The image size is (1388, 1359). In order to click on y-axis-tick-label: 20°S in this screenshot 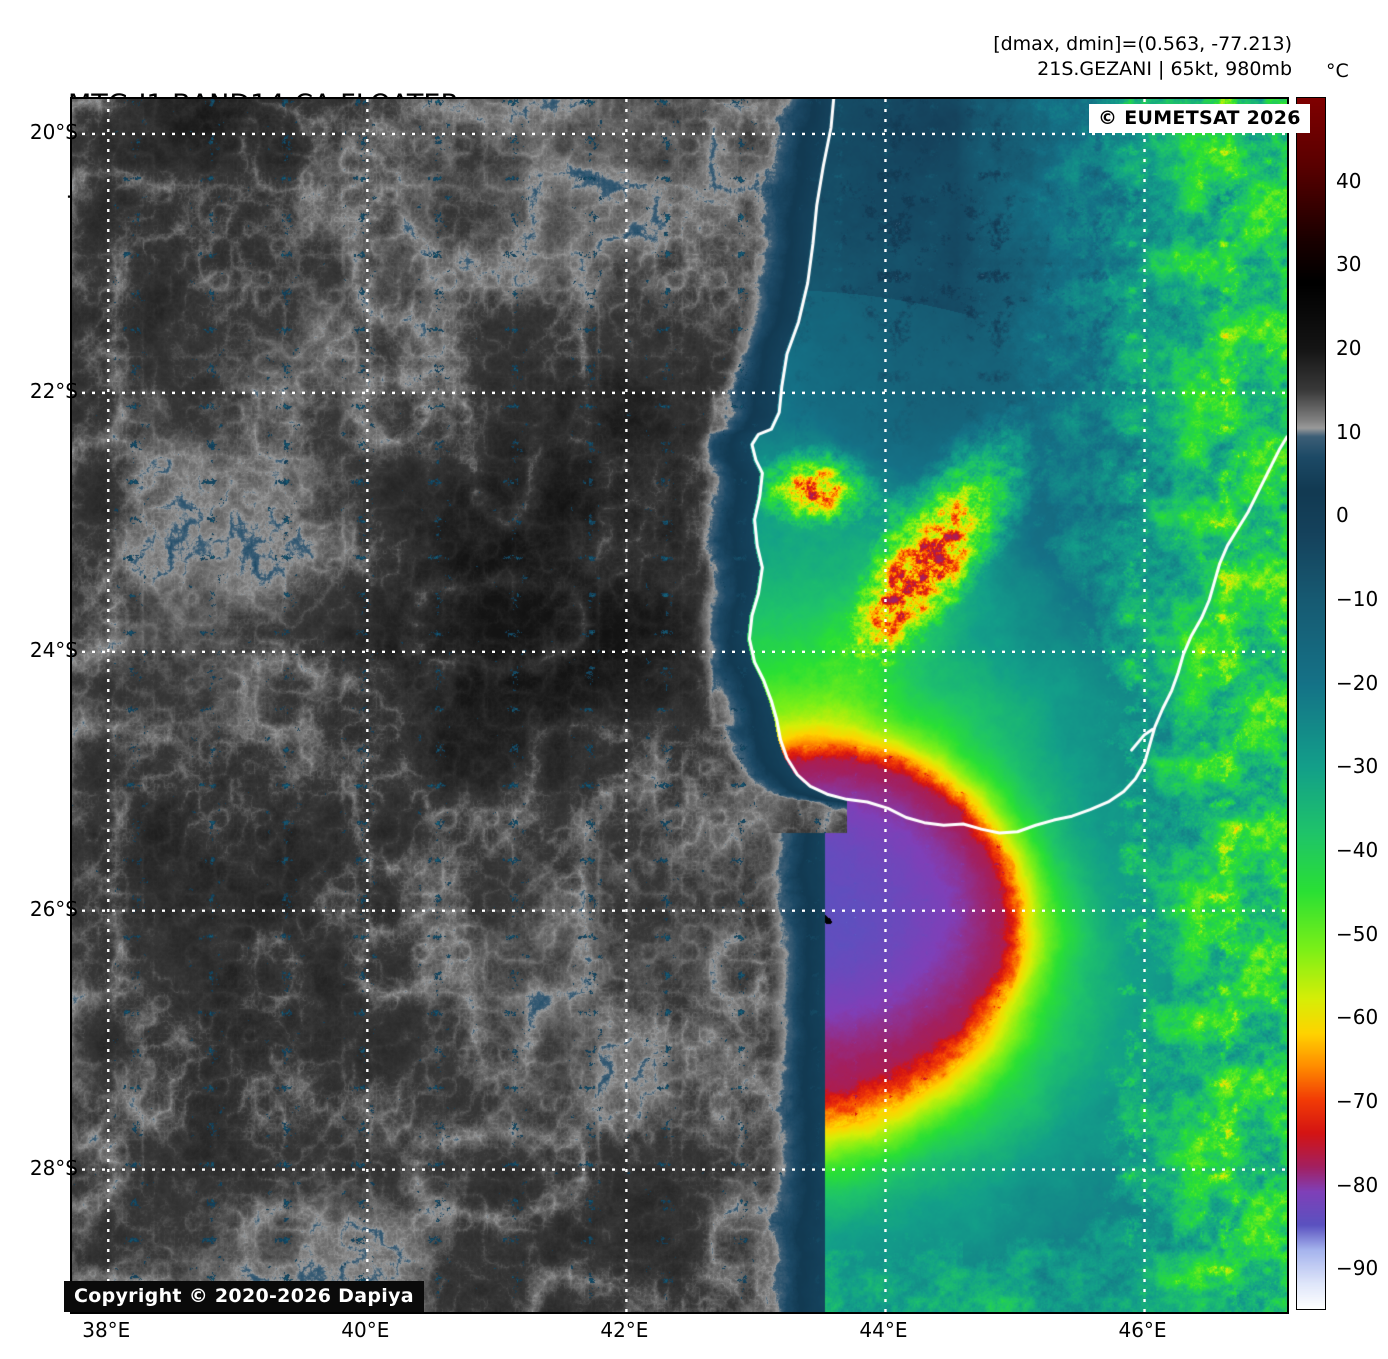, I will do `click(53, 131)`.